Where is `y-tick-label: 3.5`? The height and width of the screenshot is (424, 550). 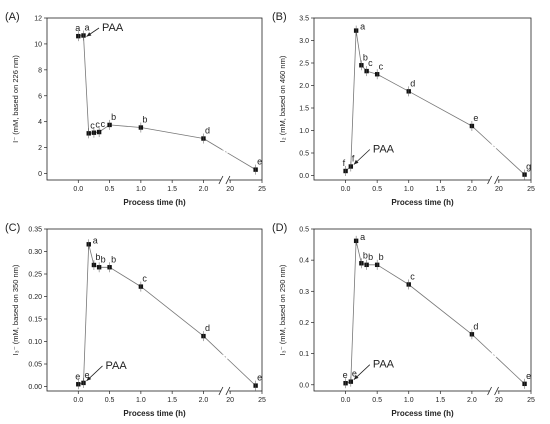 y-tick-label: 3.5 is located at coordinates (304, 19).